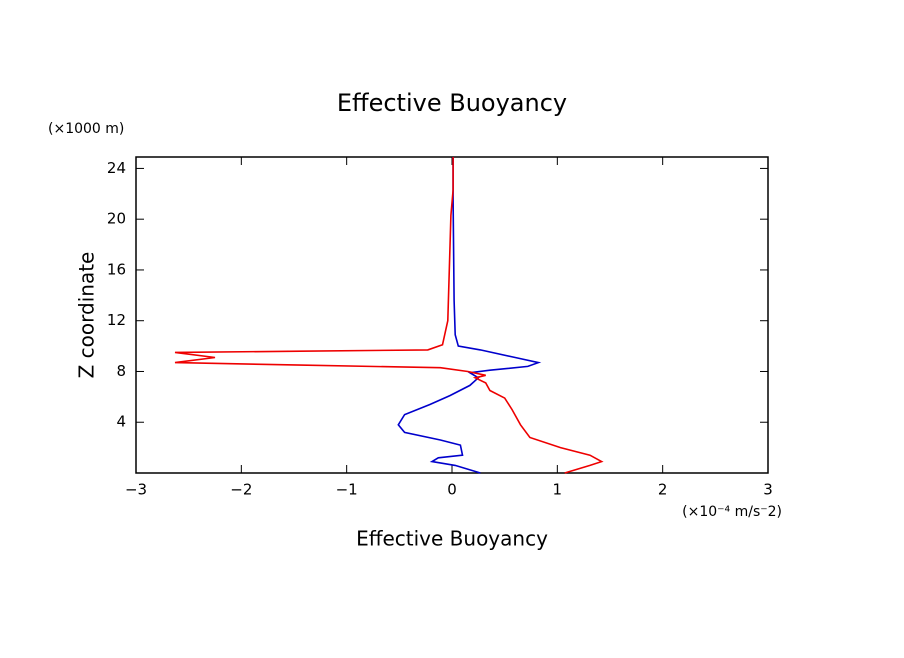  Describe the element at coordinates (116, 219) in the screenshot. I see `y-tick-label: 20` at that location.